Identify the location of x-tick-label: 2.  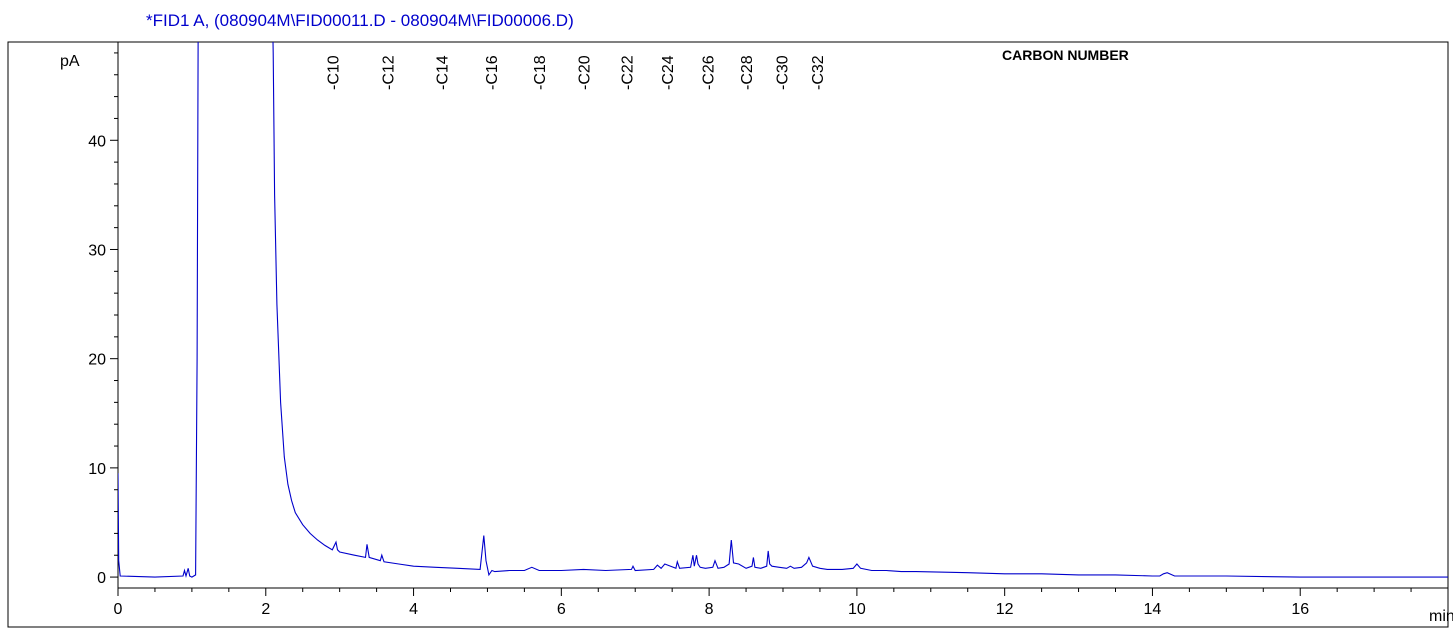
(265, 609).